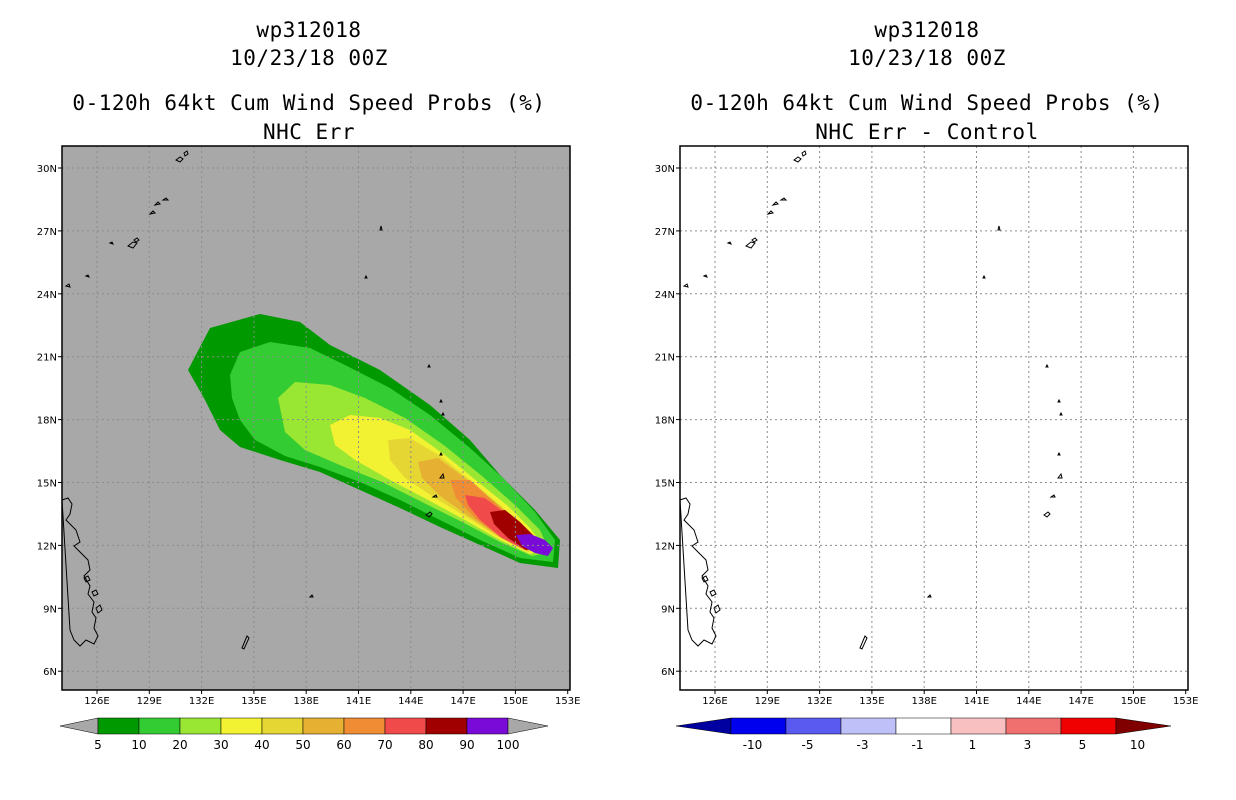 The image size is (1236, 800). I want to click on lon-label: 132E, so click(819, 701).